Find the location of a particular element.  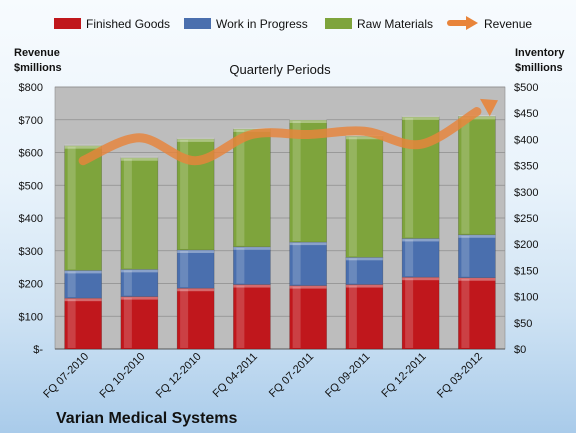

legend-label-work-in-progress: Work in Progress is located at coordinates (262, 24).